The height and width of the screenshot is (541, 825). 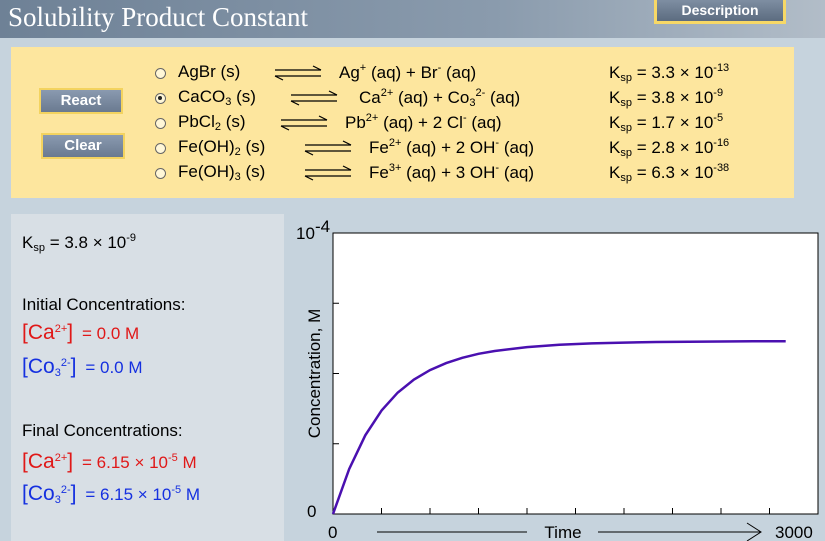 What do you see at coordinates (109, 461) in the screenshot?
I see `final-cation-concentration: [Ca2+] = 6.15 × 10-5 M` at bounding box center [109, 461].